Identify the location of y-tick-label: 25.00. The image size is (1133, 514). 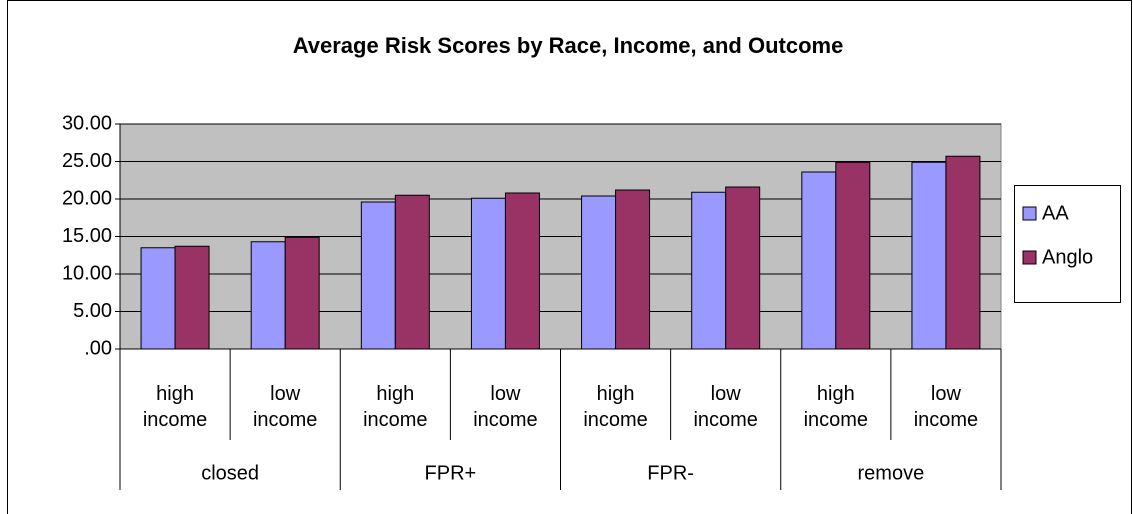
(87, 161).